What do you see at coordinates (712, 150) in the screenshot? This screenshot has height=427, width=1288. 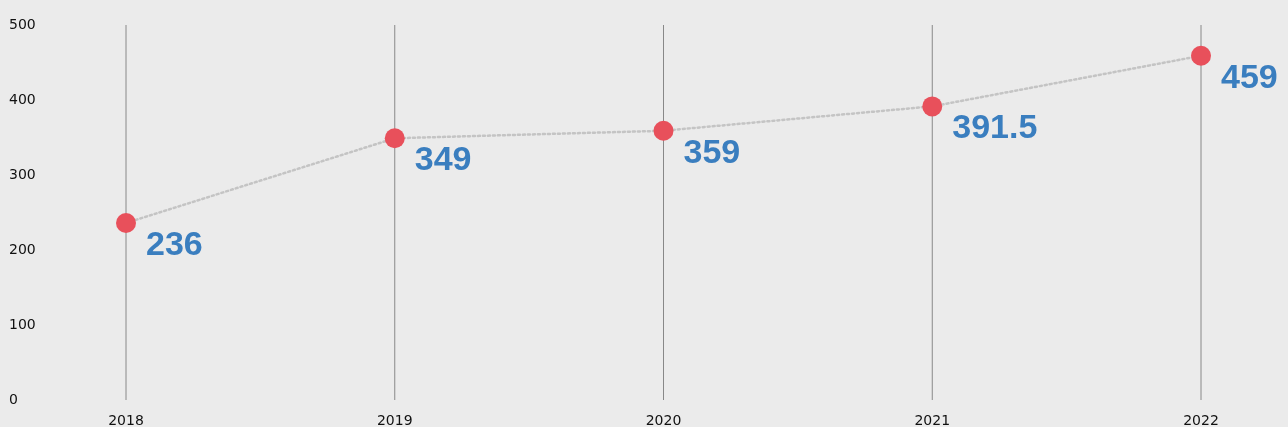 I see `data-label: 359` at bounding box center [712, 150].